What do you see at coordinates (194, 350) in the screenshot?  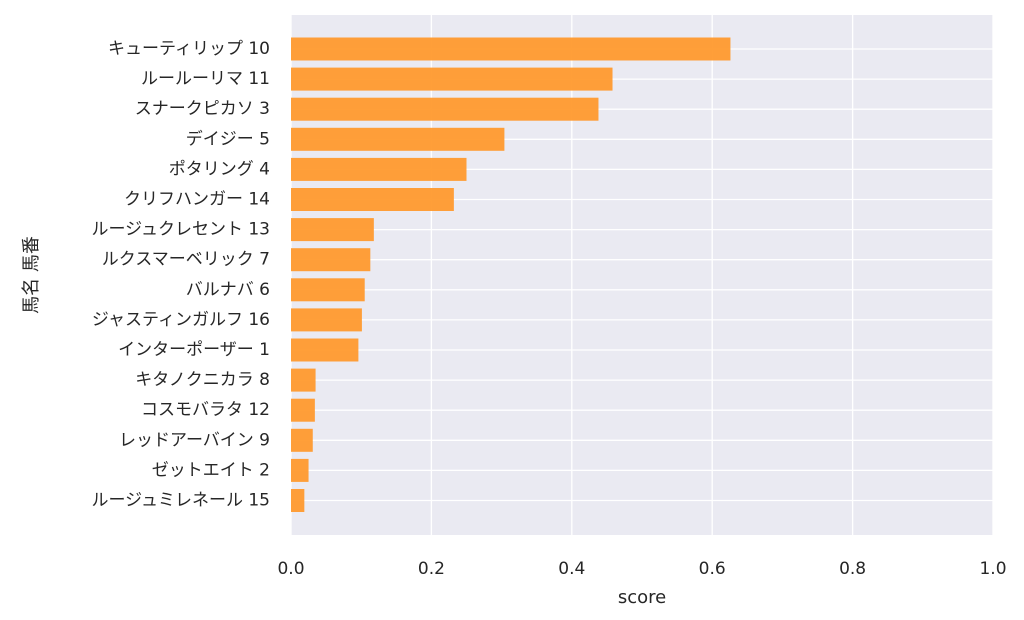 I see `y-tick-label: インターポーザー 1` at bounding box center [194, 350].